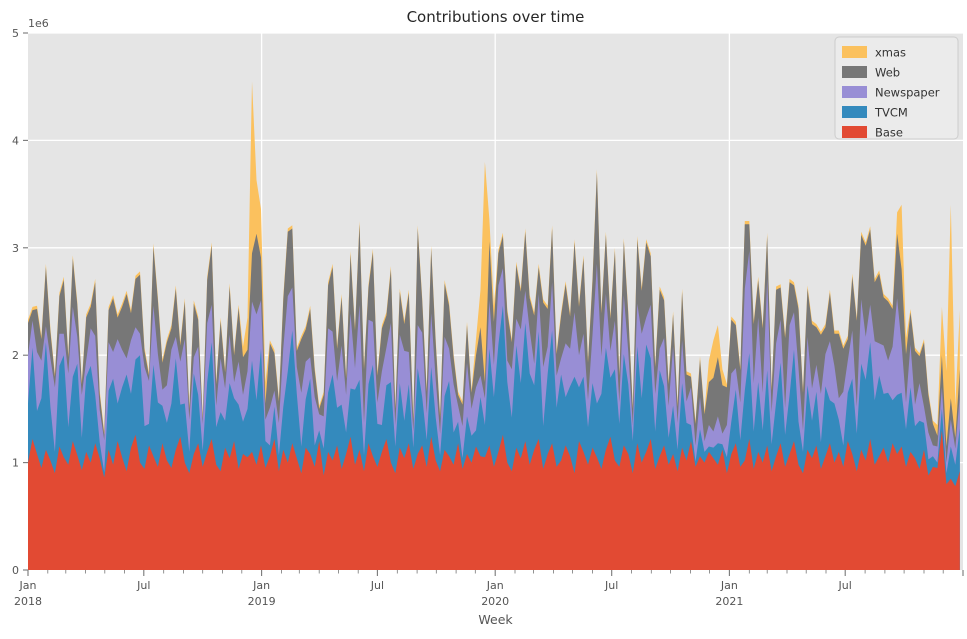  Describe the element at coordinates (854, 92) in the screenshot. I see `legend-swatch-newspaper` at that location.